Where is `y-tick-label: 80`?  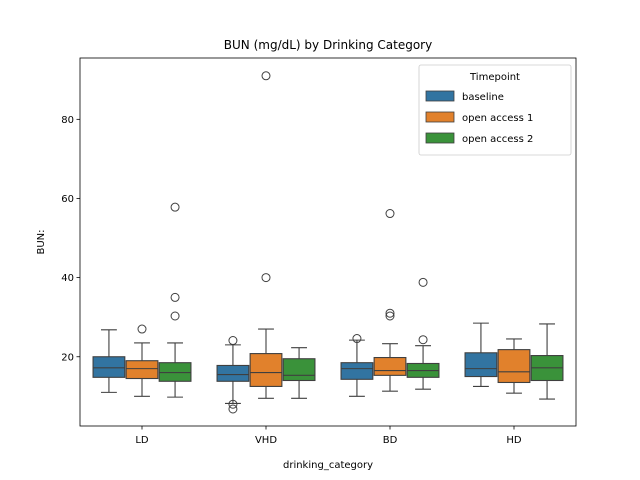 y-tick-label: 80 is located at coordinates (67, 120).